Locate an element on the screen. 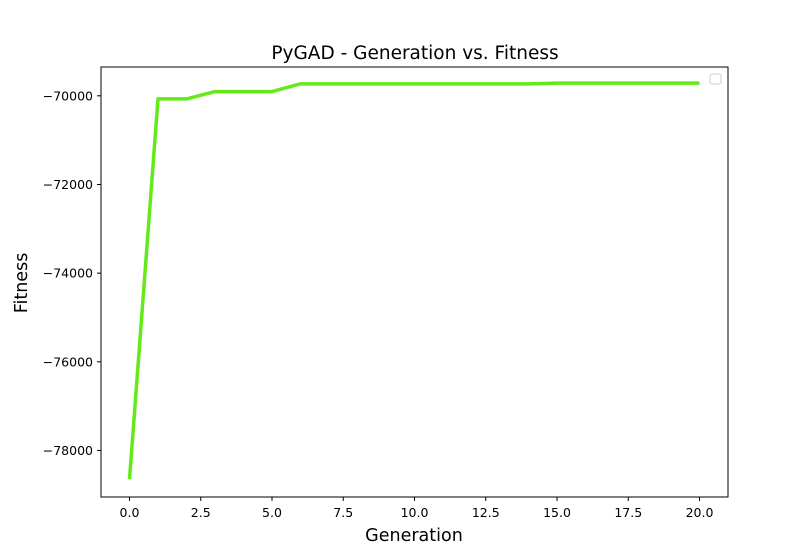 This screenshot has height=558, width=809. x-axis-label: Generation is located at coordinates (414, 536).